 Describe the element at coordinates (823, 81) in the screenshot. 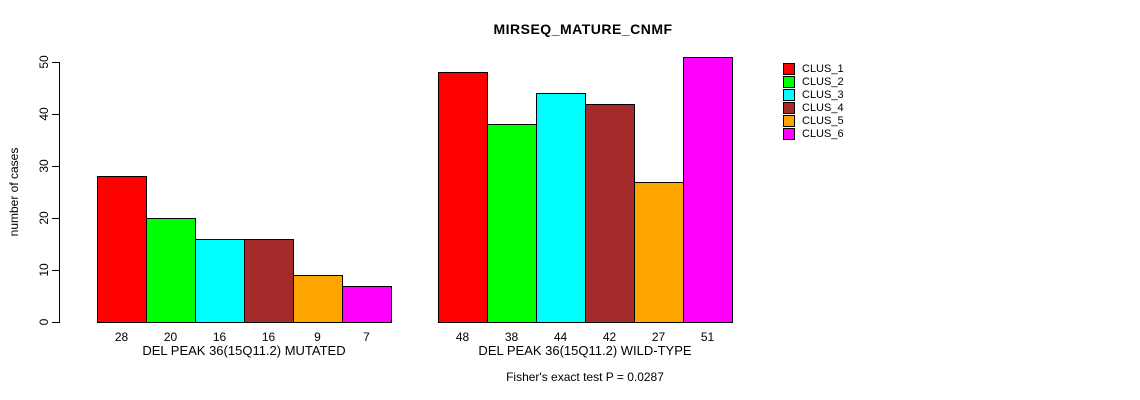

I see `legend-label: CLUS_2` at that location.